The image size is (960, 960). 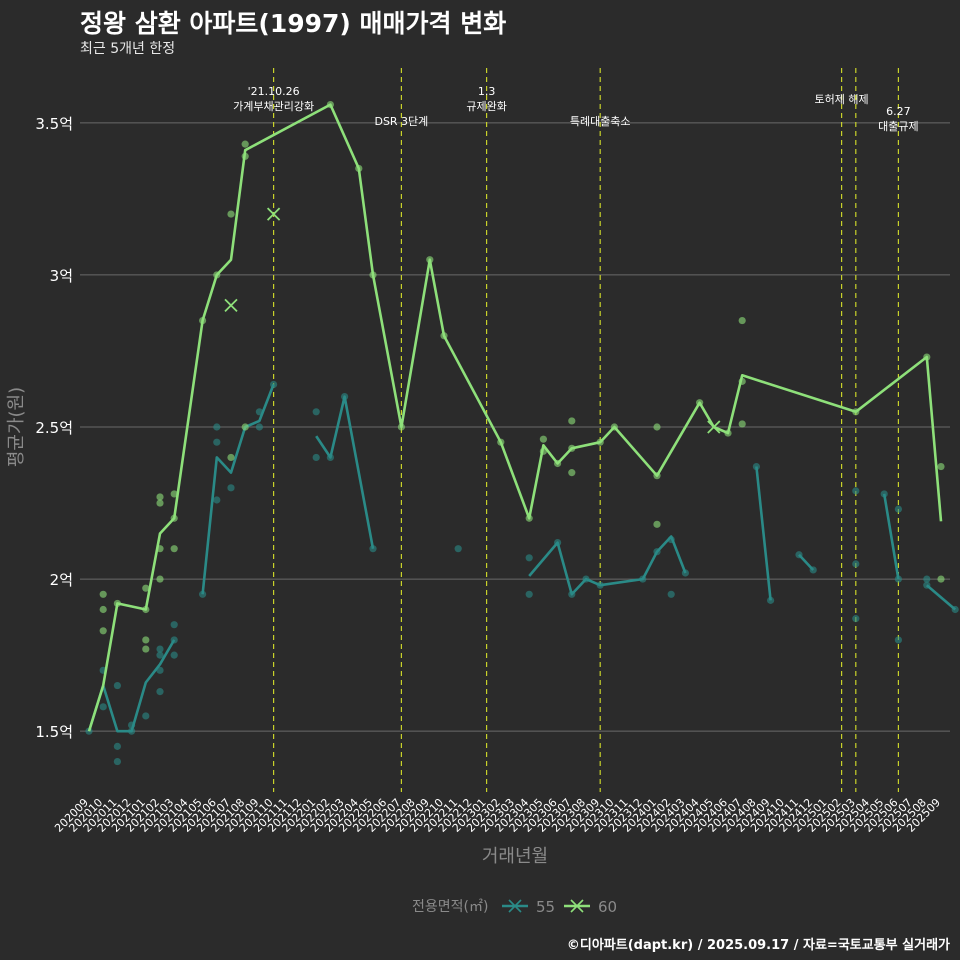 I want to click on y-axis-label: 평균가(원), so click(x=16, y=427).